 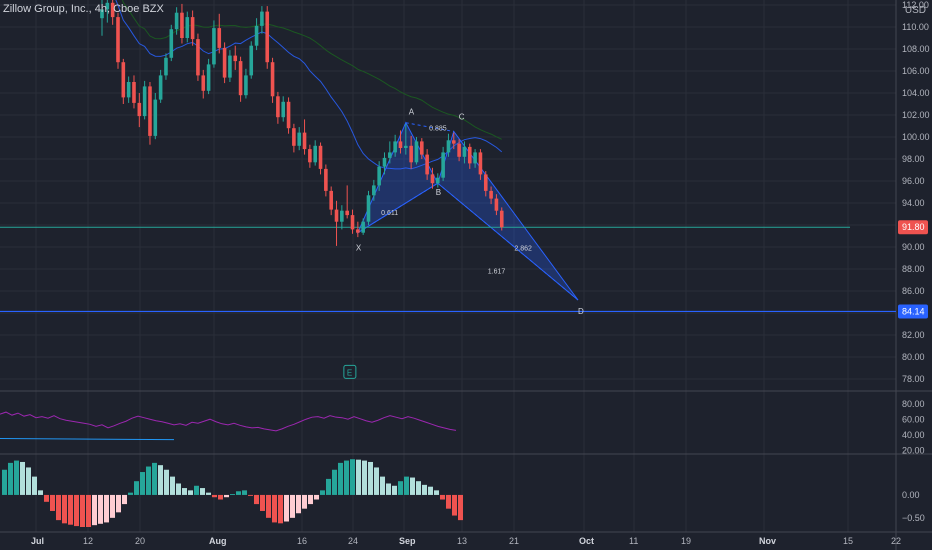 I want to click on histogram-tick-label: −0.50, so click(x=913, y=518).